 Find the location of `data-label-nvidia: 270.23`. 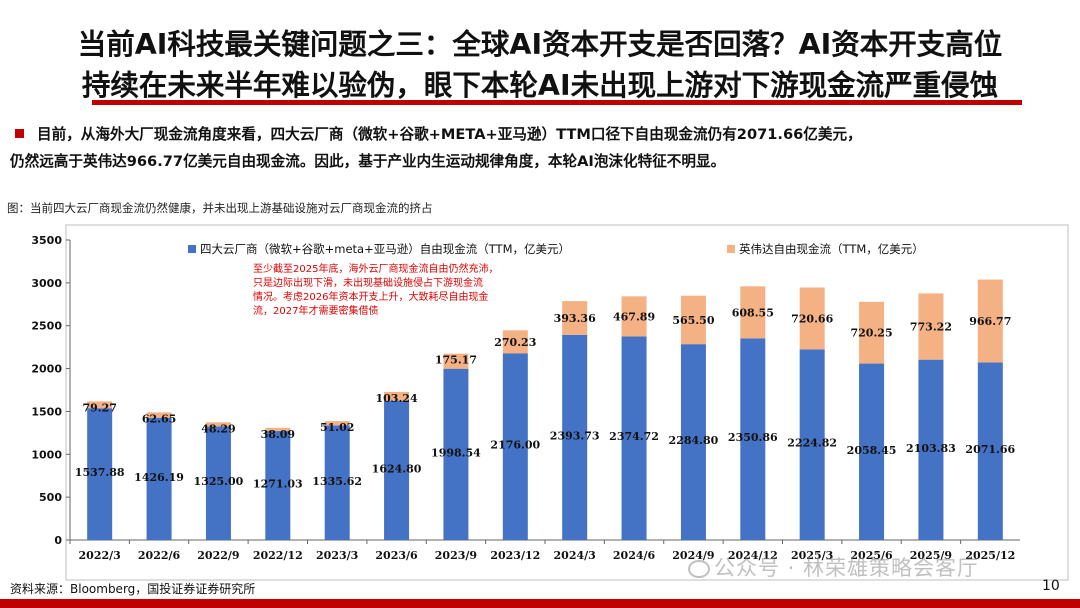

data-label-nvidia: 270.23 is located at coordinates (515, 342).